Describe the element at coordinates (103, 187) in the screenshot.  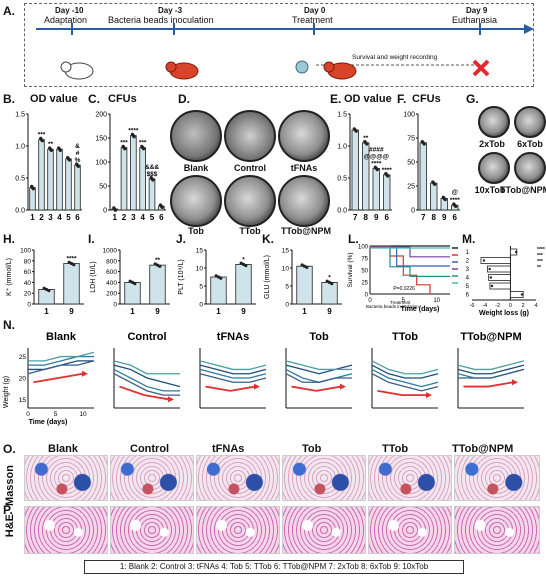
I see `y-tick-label: 50` at that location.